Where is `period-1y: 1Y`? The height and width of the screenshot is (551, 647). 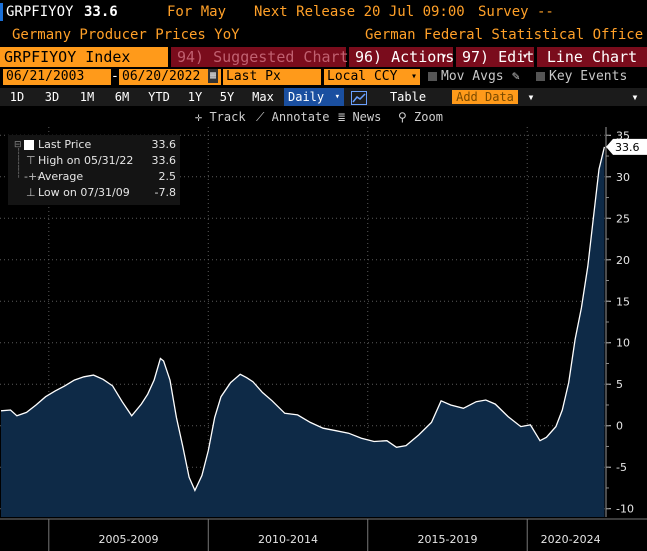
period-1y: 1Y is located at coordinates (195, 97).